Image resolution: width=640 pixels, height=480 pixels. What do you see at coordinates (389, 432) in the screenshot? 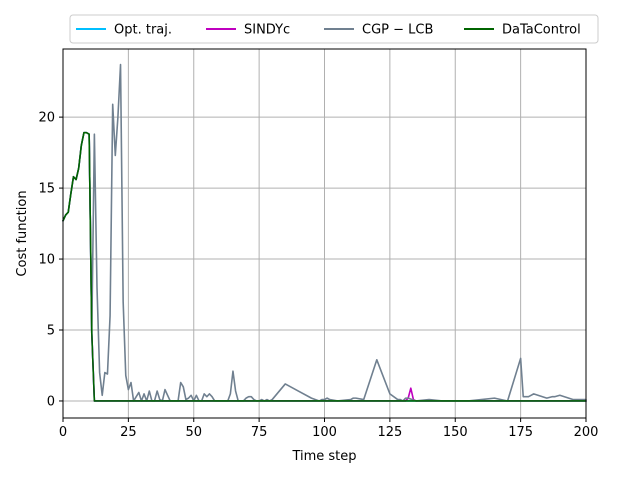
I see `x-tick-label: 125` at bounding box center [389, 432].